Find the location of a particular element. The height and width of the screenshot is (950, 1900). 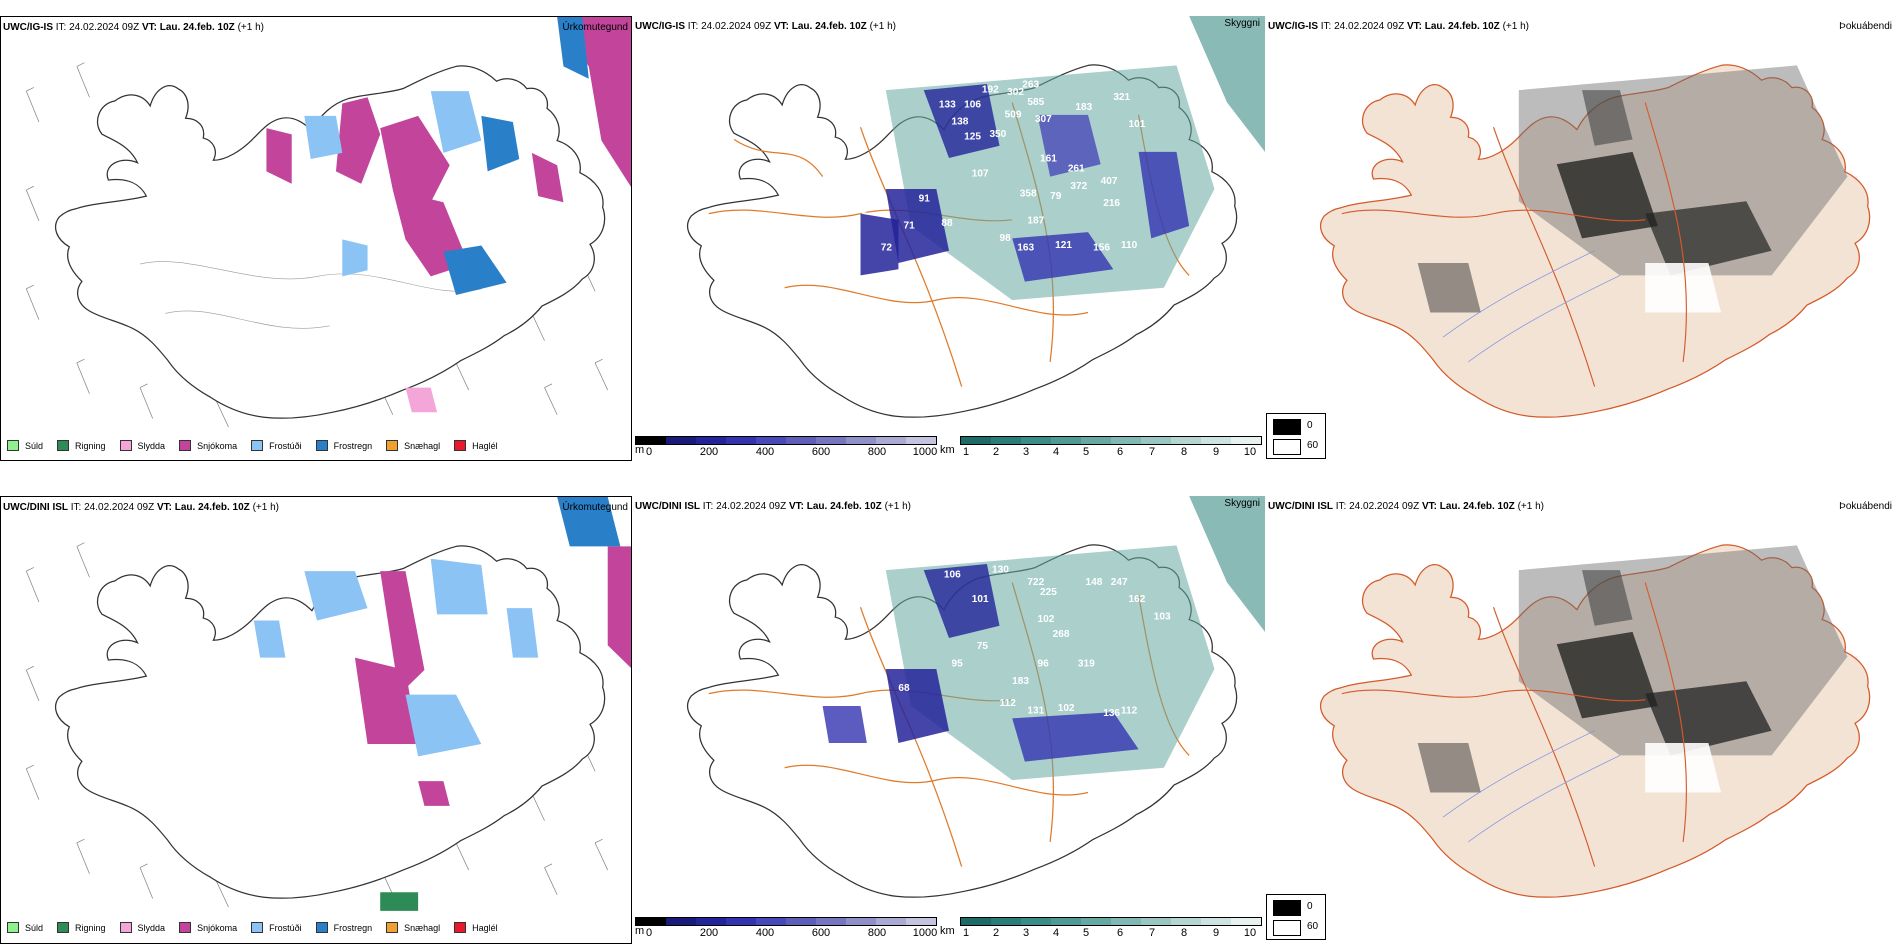

svg-text: 263 is located at coordinates (1030, 85).